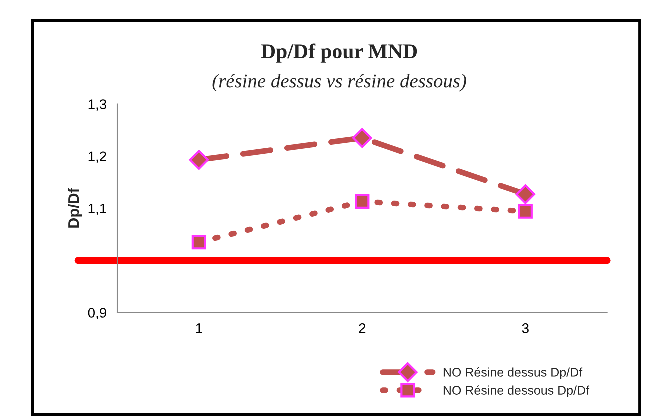 The height and width of the screenshot is (417, 653). What do you see at coordinates (97, 210) in the screenshot?
I see `y-tick-label: 1,1` at bounding box center [97, 210].